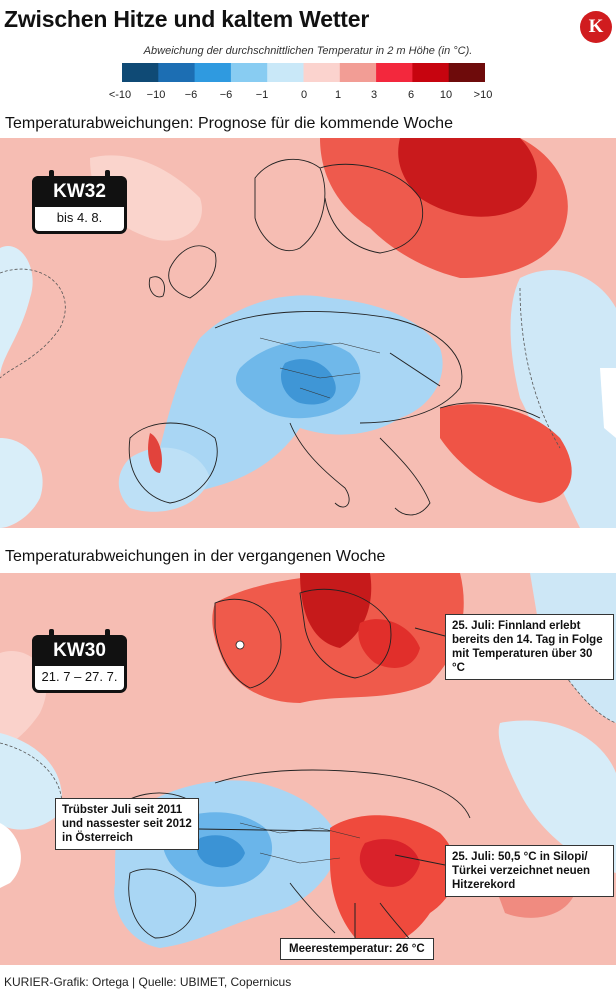  What do you see at coordinates (338, 95) in the screenshot?
I see `legend-tick: 1` at bounding box center [338, 95].